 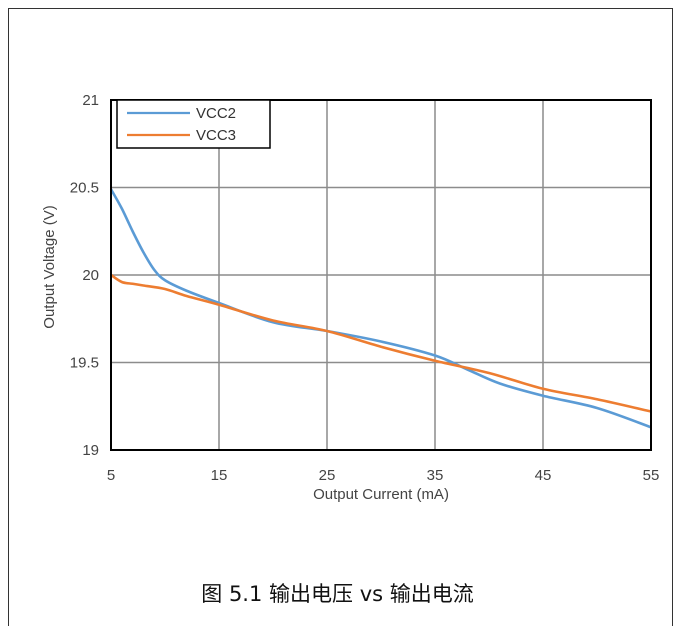 I want to click on x-tick-label: 25, so click(x=327, y=475).